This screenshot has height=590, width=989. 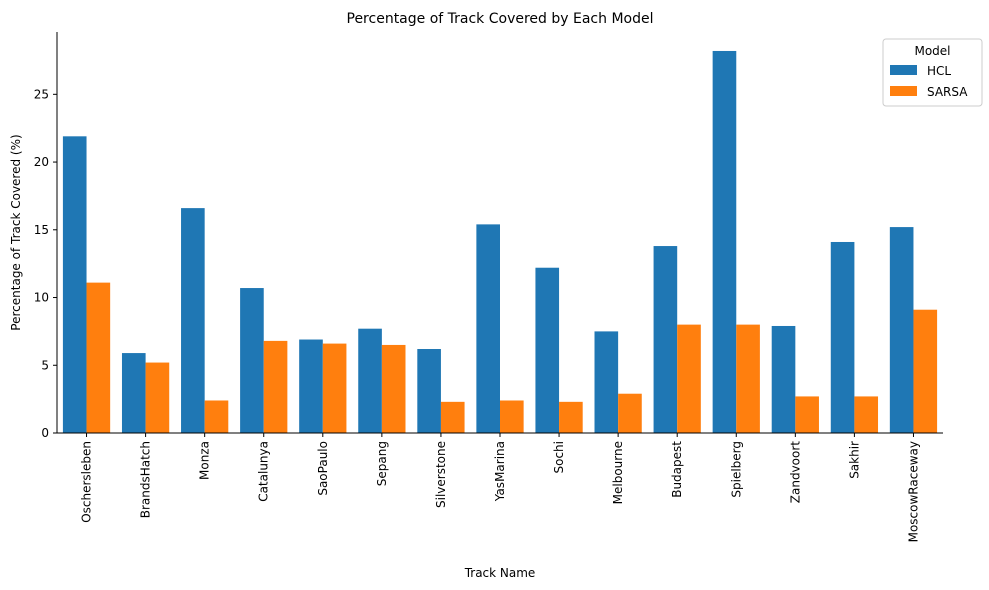 I want to click on y-axis-label: Percentage of Track Covered (%), so click(x=16, y=232).